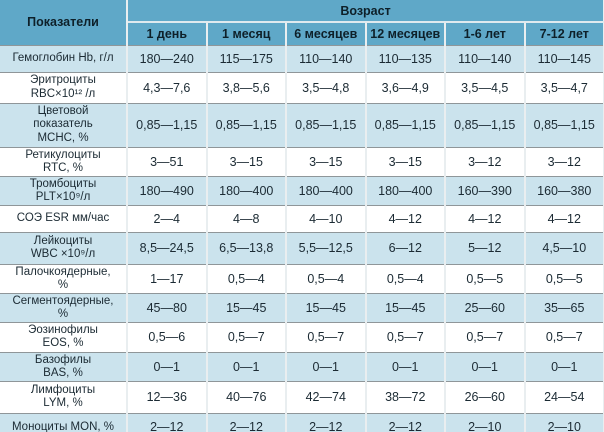  What do you see at coordinates (485, 191) in the screenshot?
I see `value-cell: 160—390` at bounding box center [485, 191].